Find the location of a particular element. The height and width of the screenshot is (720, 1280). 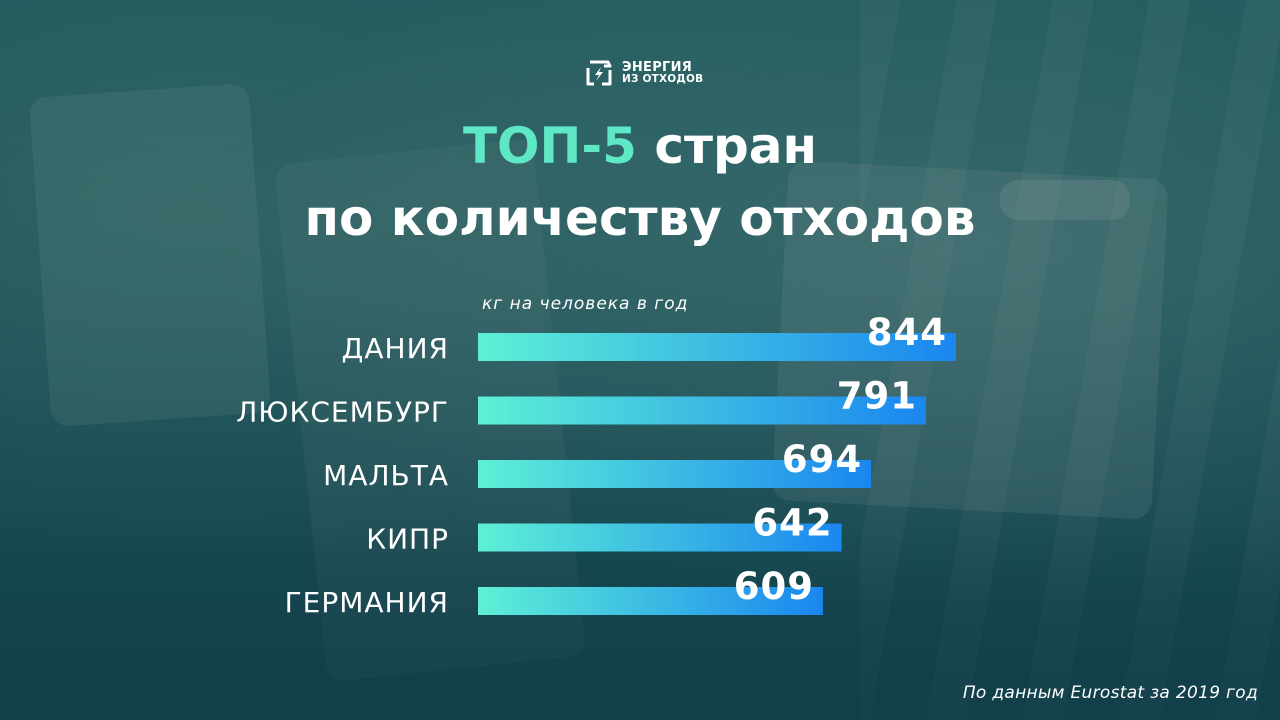

category-label-3: МАЛЬТА is located at coordinates (386, 475).